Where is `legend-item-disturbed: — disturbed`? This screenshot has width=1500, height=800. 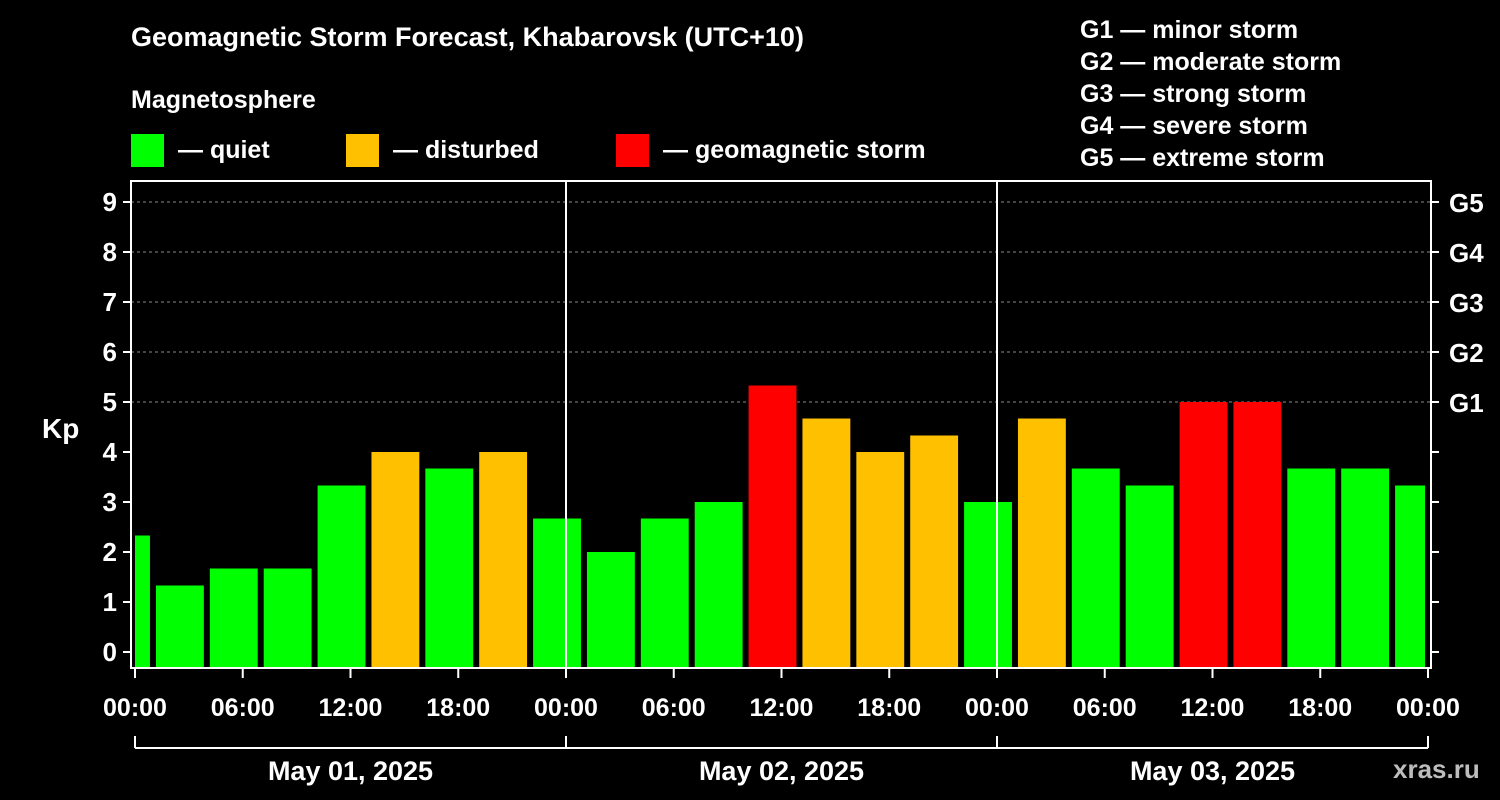
legend-item-disturbed: — disturbed is located at coordinates (442, 150).